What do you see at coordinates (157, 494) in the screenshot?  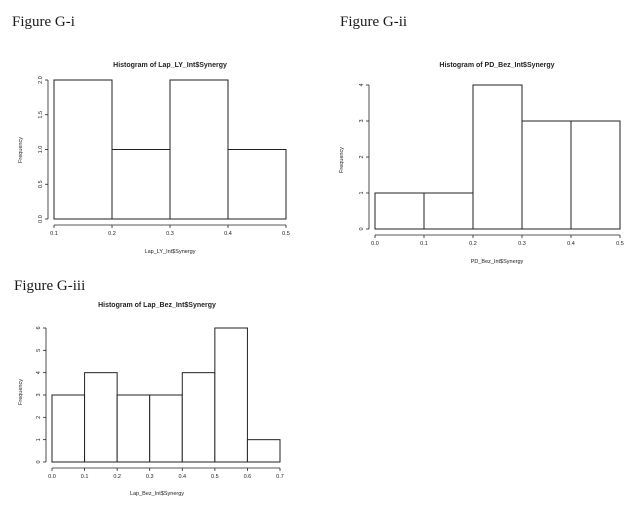 I see `x-axis-label: Lap_Bez_Int$Synergy` at bounding box center [157, 494].